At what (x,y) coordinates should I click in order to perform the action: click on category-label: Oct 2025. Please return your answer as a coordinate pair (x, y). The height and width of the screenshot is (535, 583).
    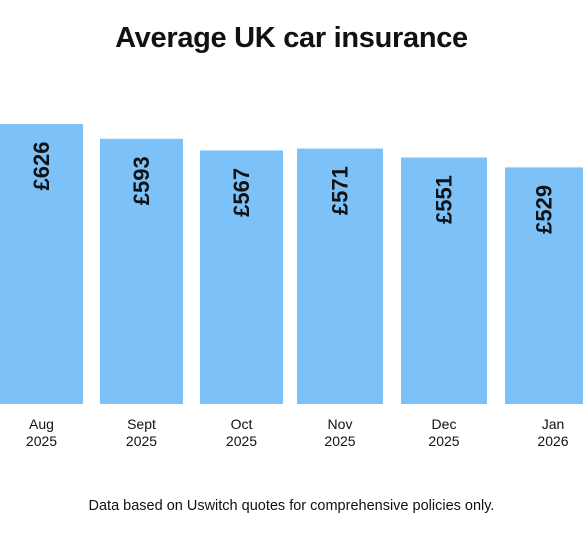
    Looking at the image, I should click on (241, 432).